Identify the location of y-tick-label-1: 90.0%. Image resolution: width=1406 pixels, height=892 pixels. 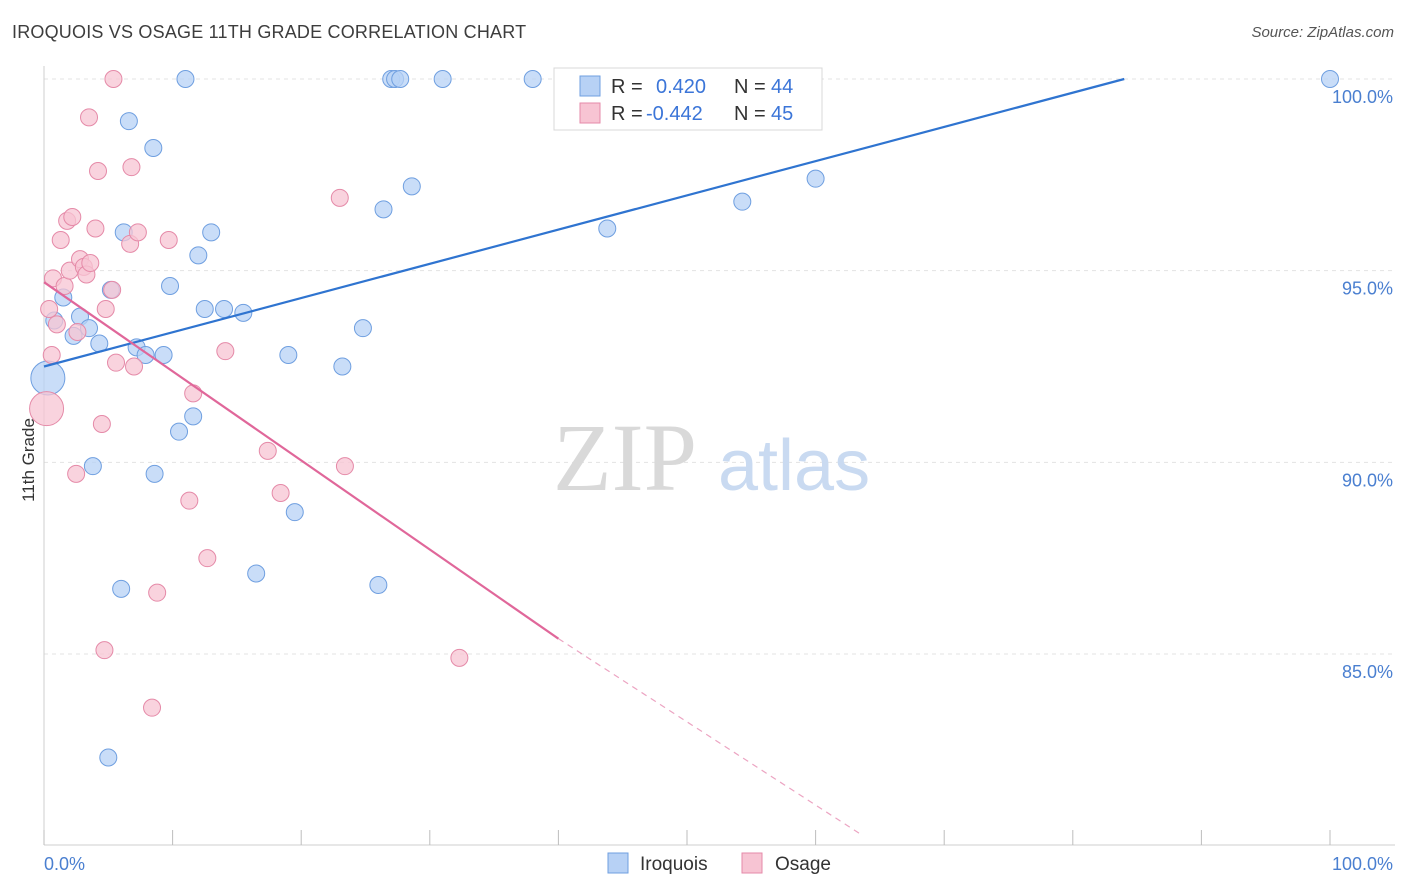
(1367, 480).